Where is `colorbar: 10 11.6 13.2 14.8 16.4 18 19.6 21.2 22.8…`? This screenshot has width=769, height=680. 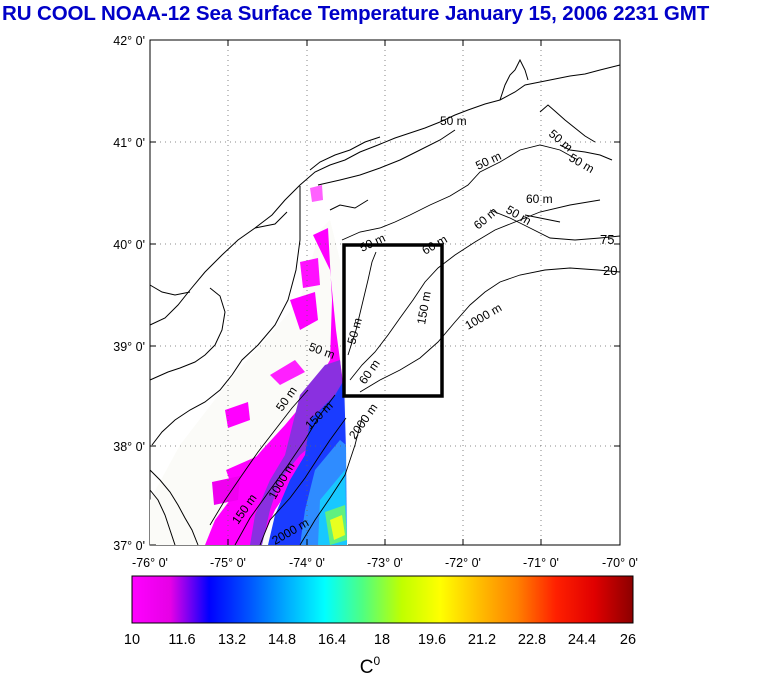
colorbar: 10 11.6 13.2 14.8 16.4 18 19.6 21.2 22.8… is located at coordinates (380, 626).